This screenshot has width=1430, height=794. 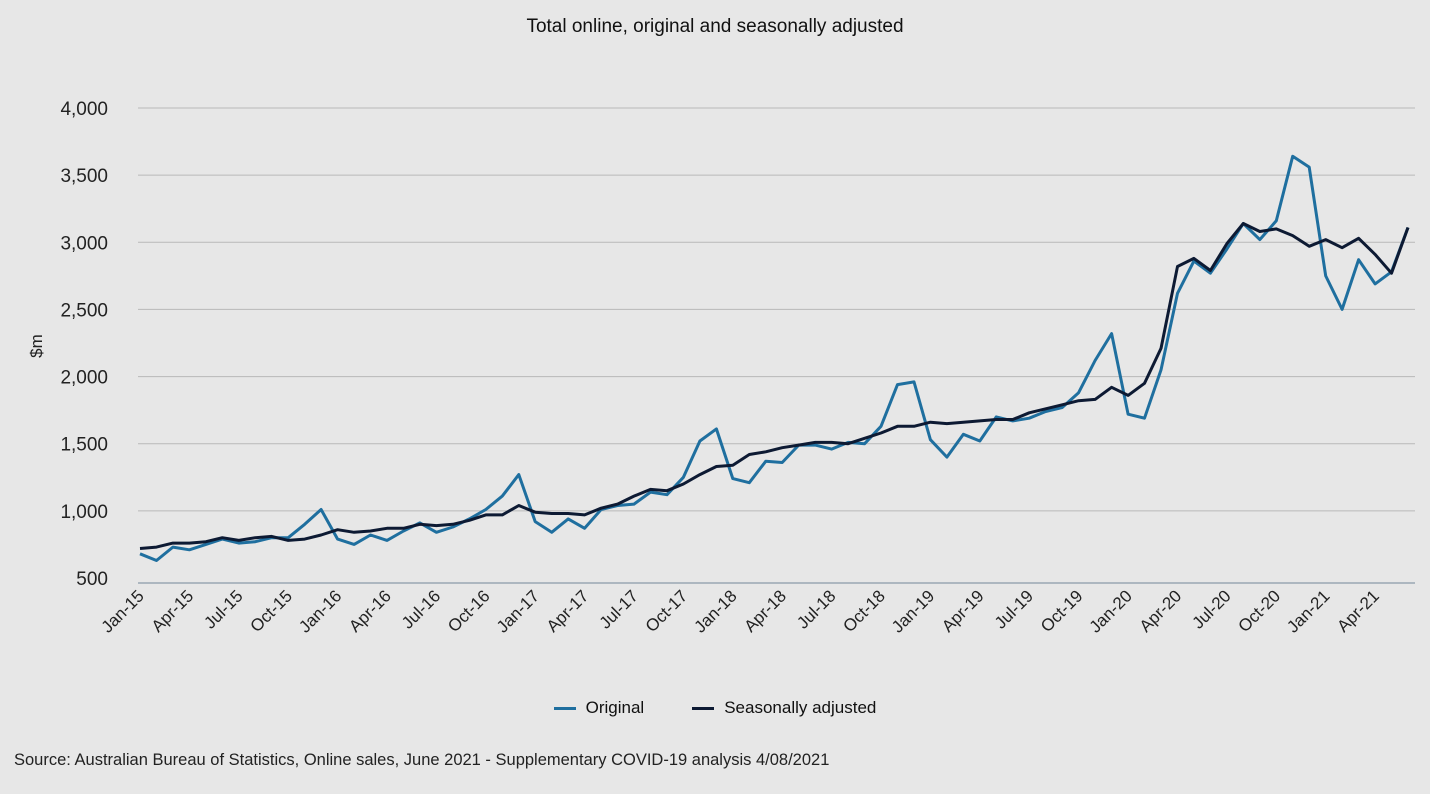 I want to click on x-tick-label: Apr-19, so click(x=963, y=611).